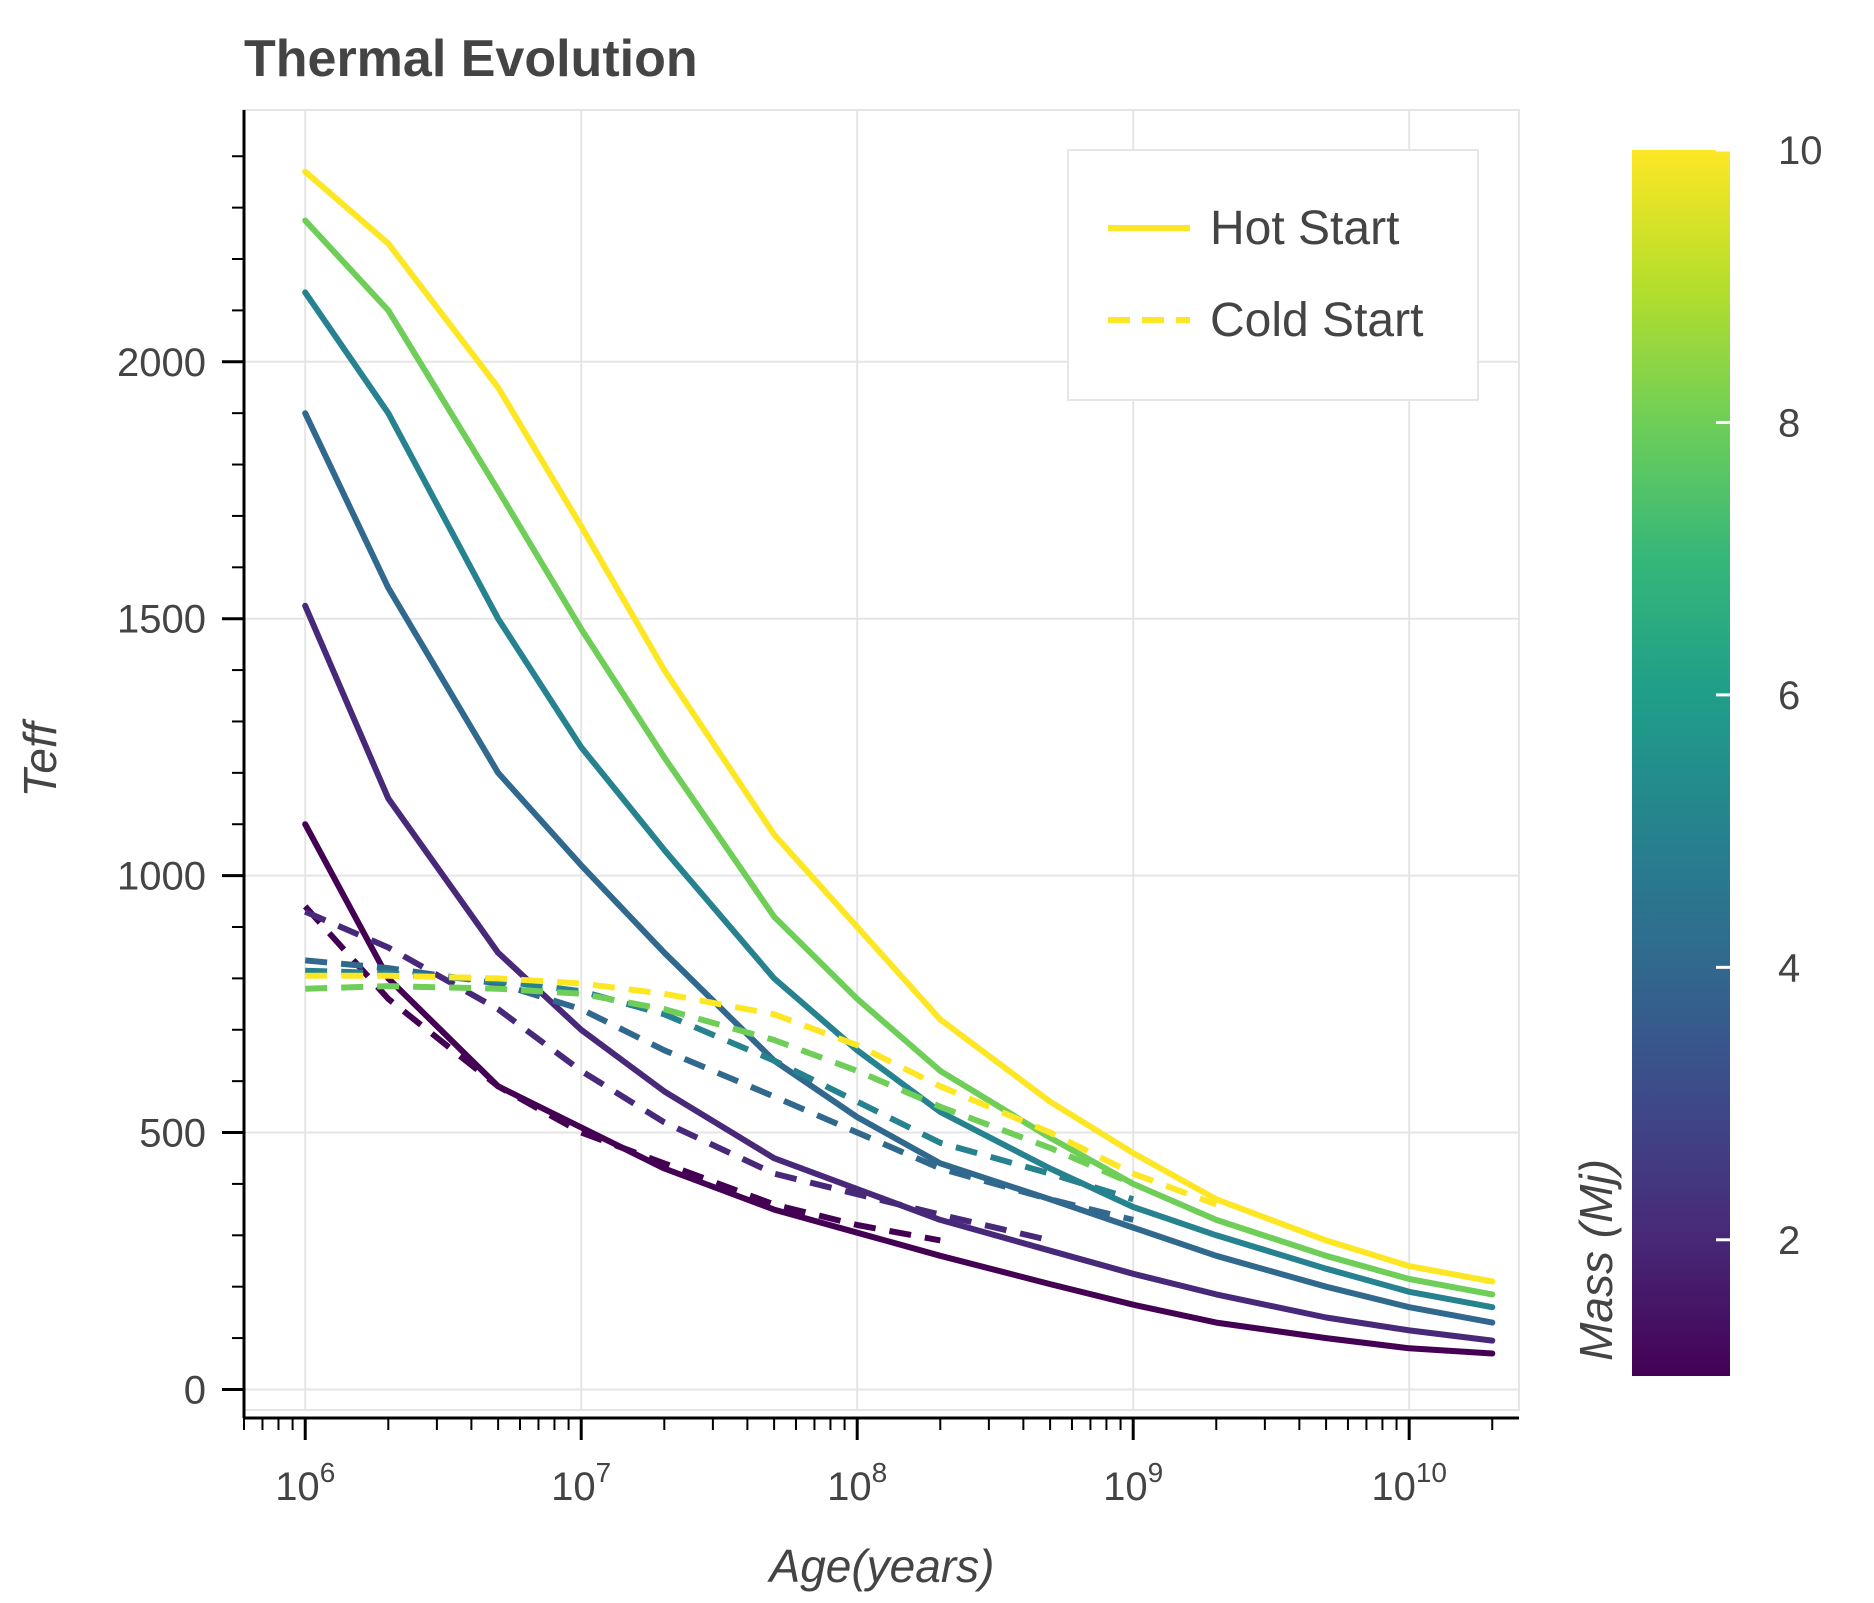 Image resolution: width=1874 pixels, height=1603 pixels. Describe the element at coordinates (471, 59) in the screenshot. I see `chart-title: Thermal Evolution` at that location.